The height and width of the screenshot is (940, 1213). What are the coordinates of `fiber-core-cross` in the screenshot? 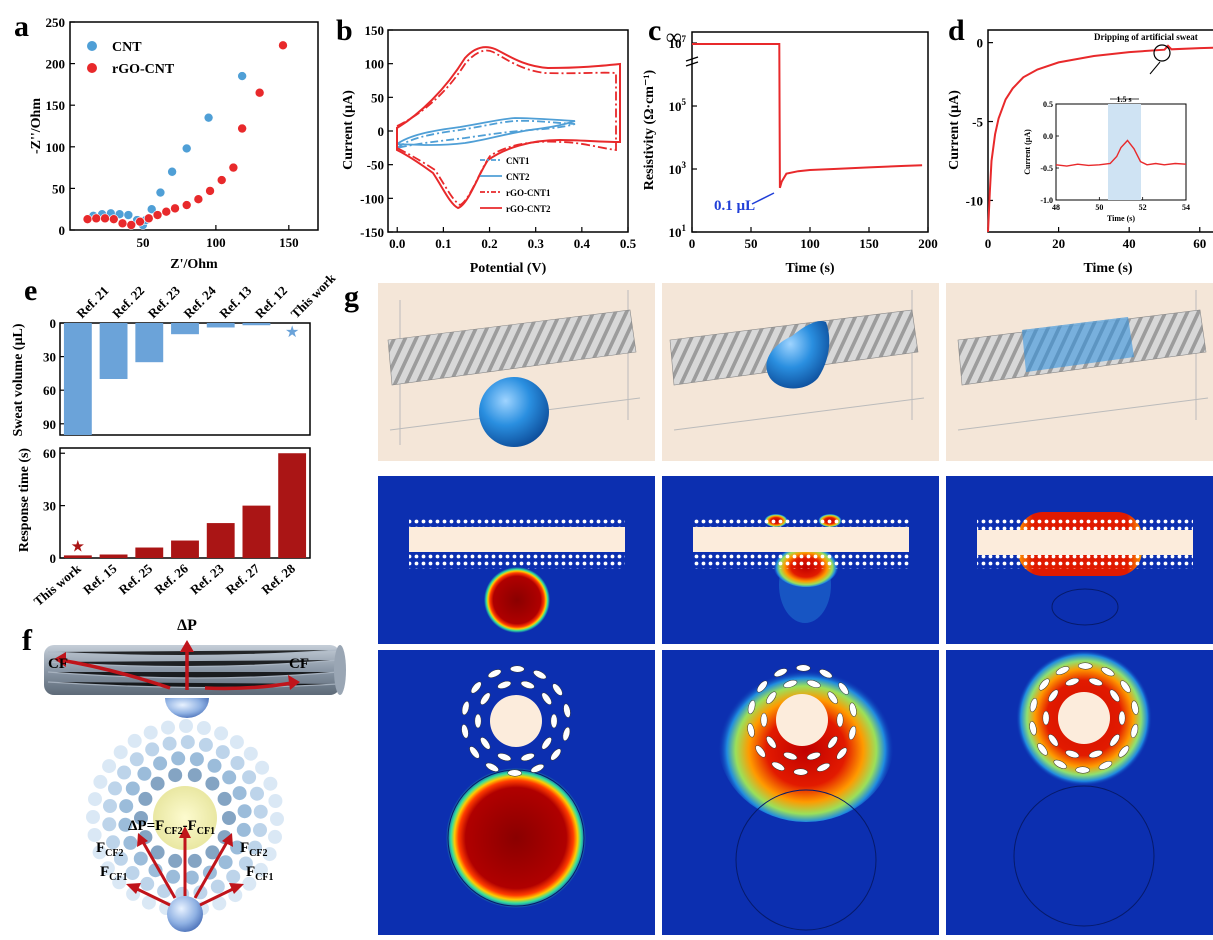 It's located at (1084, 718).